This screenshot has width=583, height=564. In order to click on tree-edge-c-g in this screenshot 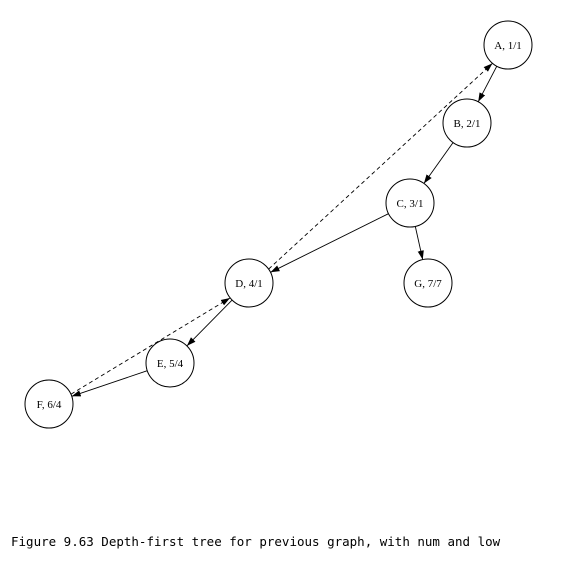, I will do `click(419, 243)`.